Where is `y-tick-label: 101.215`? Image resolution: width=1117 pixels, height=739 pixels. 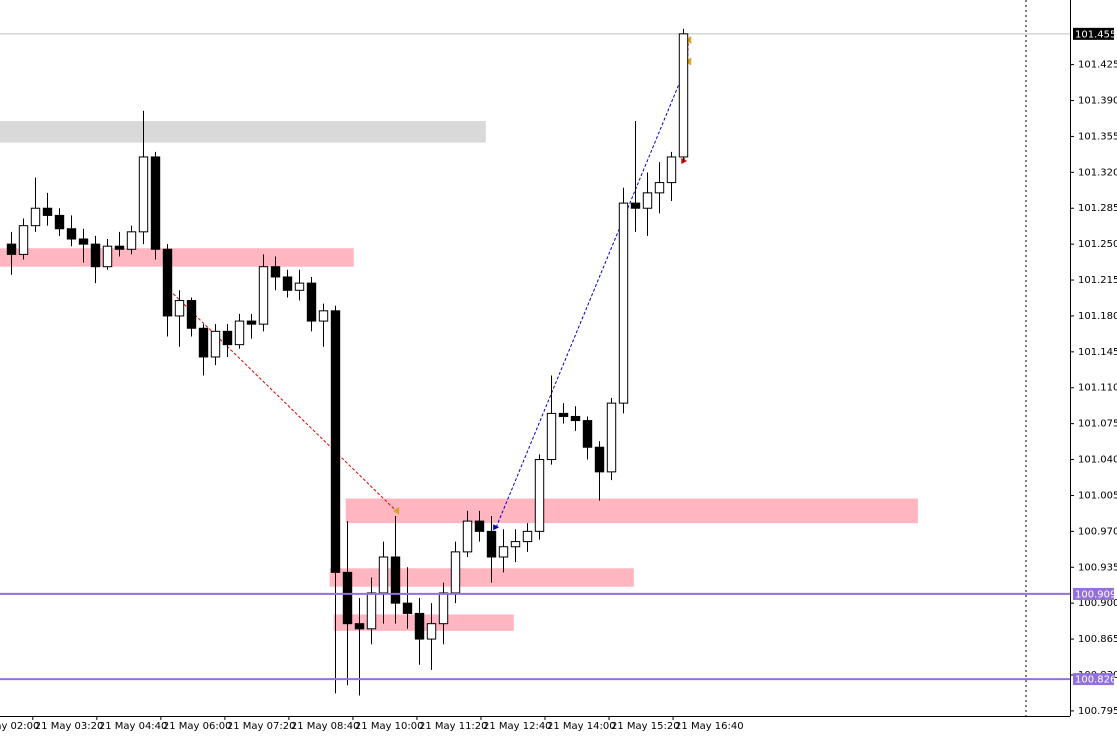 y-tick-label: 101.215 is located at coordinates (1097, 280).